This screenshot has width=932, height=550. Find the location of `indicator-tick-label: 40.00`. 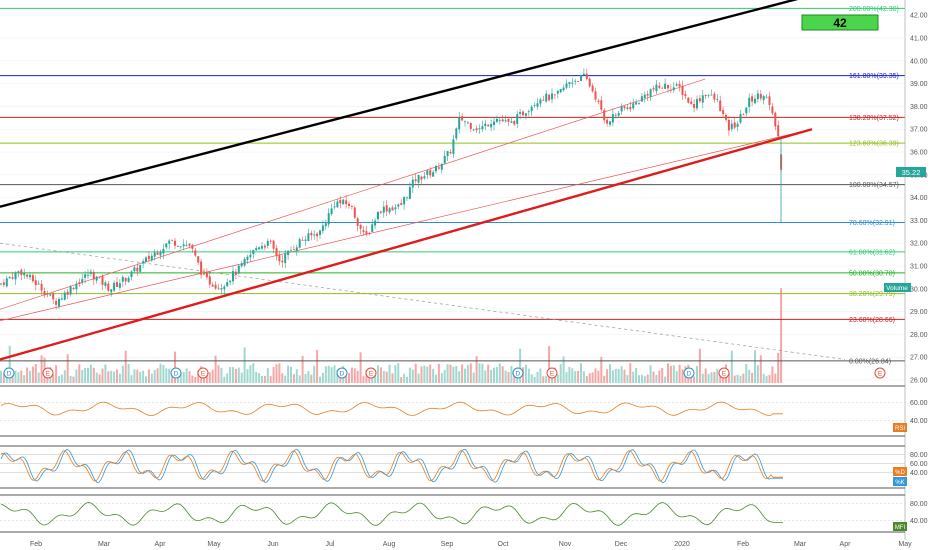

indicator-tick-label: 40.00 is located at coordinates (919, 421).